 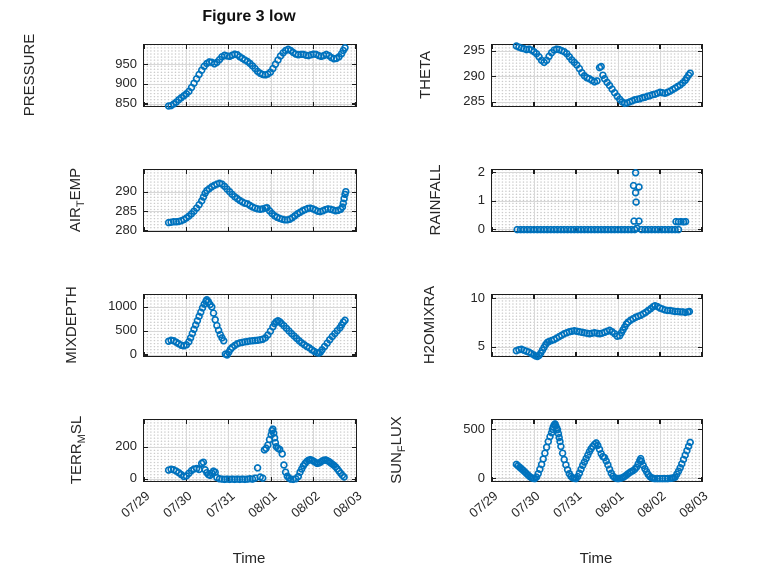 I want to click on y-tick-label: 0, so click(x=481, y=477).